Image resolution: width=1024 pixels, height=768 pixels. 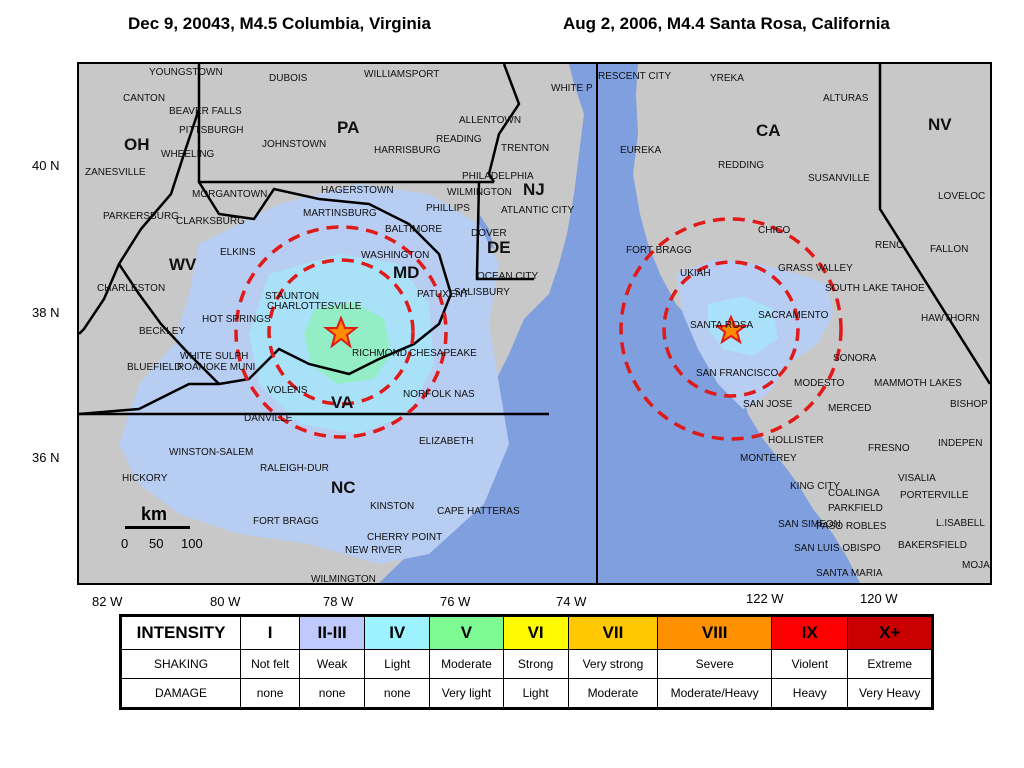 I want to click on city-label: SAN SIMEON, so click(x=809, y=524).